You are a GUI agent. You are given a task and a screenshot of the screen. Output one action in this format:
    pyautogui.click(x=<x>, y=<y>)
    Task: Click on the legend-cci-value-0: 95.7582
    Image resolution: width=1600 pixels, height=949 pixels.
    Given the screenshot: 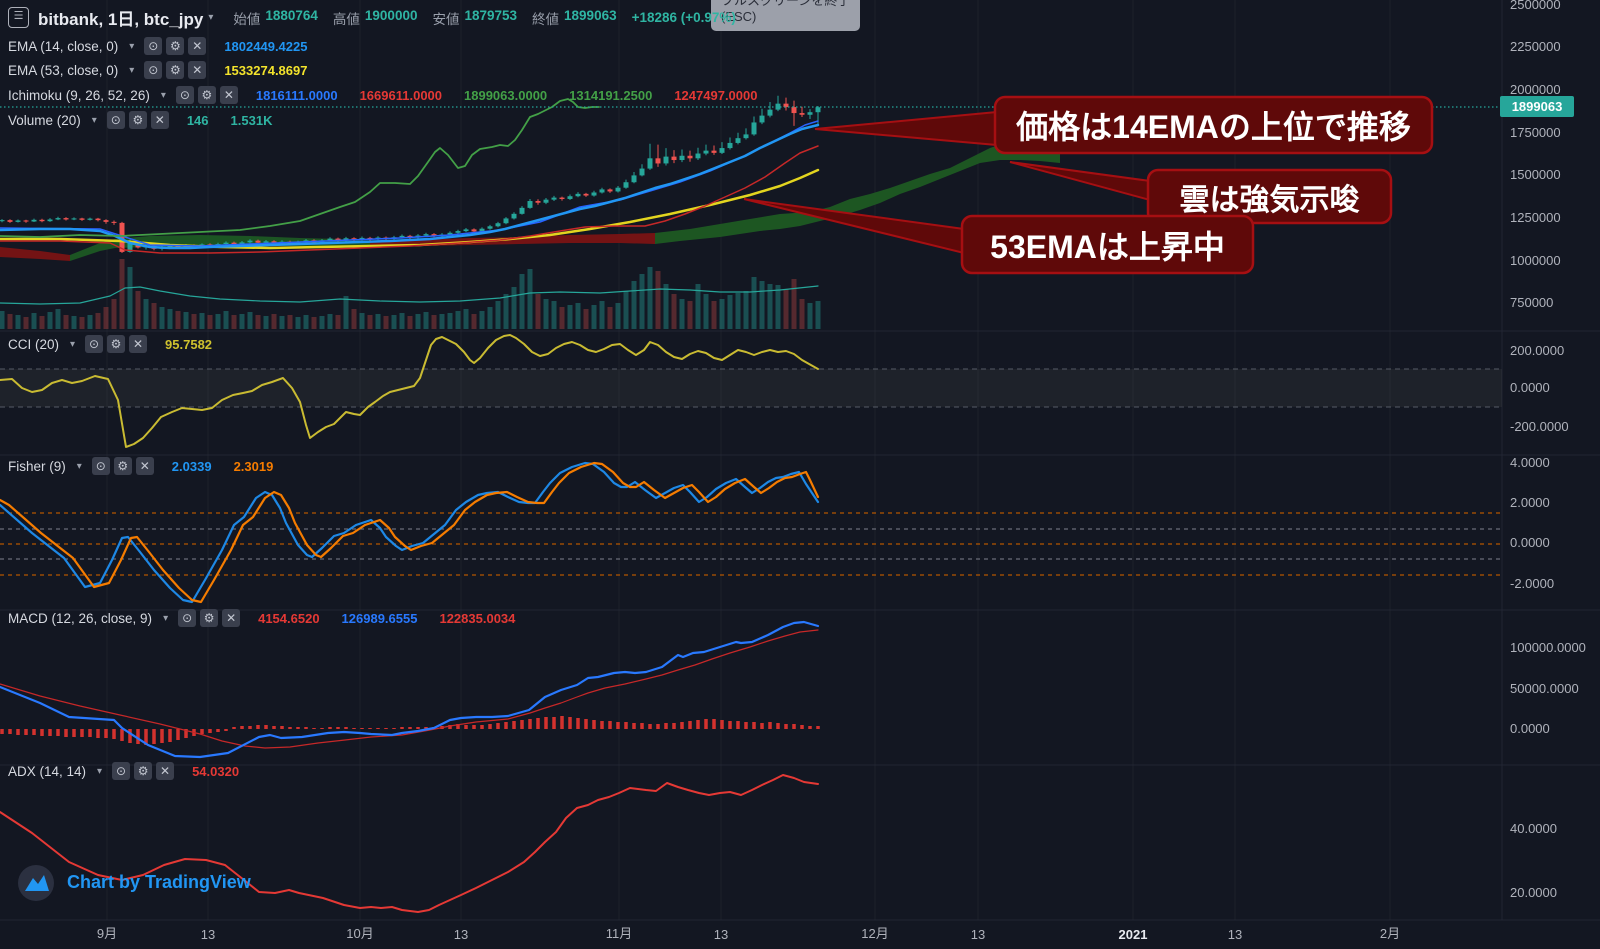 What is the action you would take?
    pyautogui.click(x=189, y=344)
    